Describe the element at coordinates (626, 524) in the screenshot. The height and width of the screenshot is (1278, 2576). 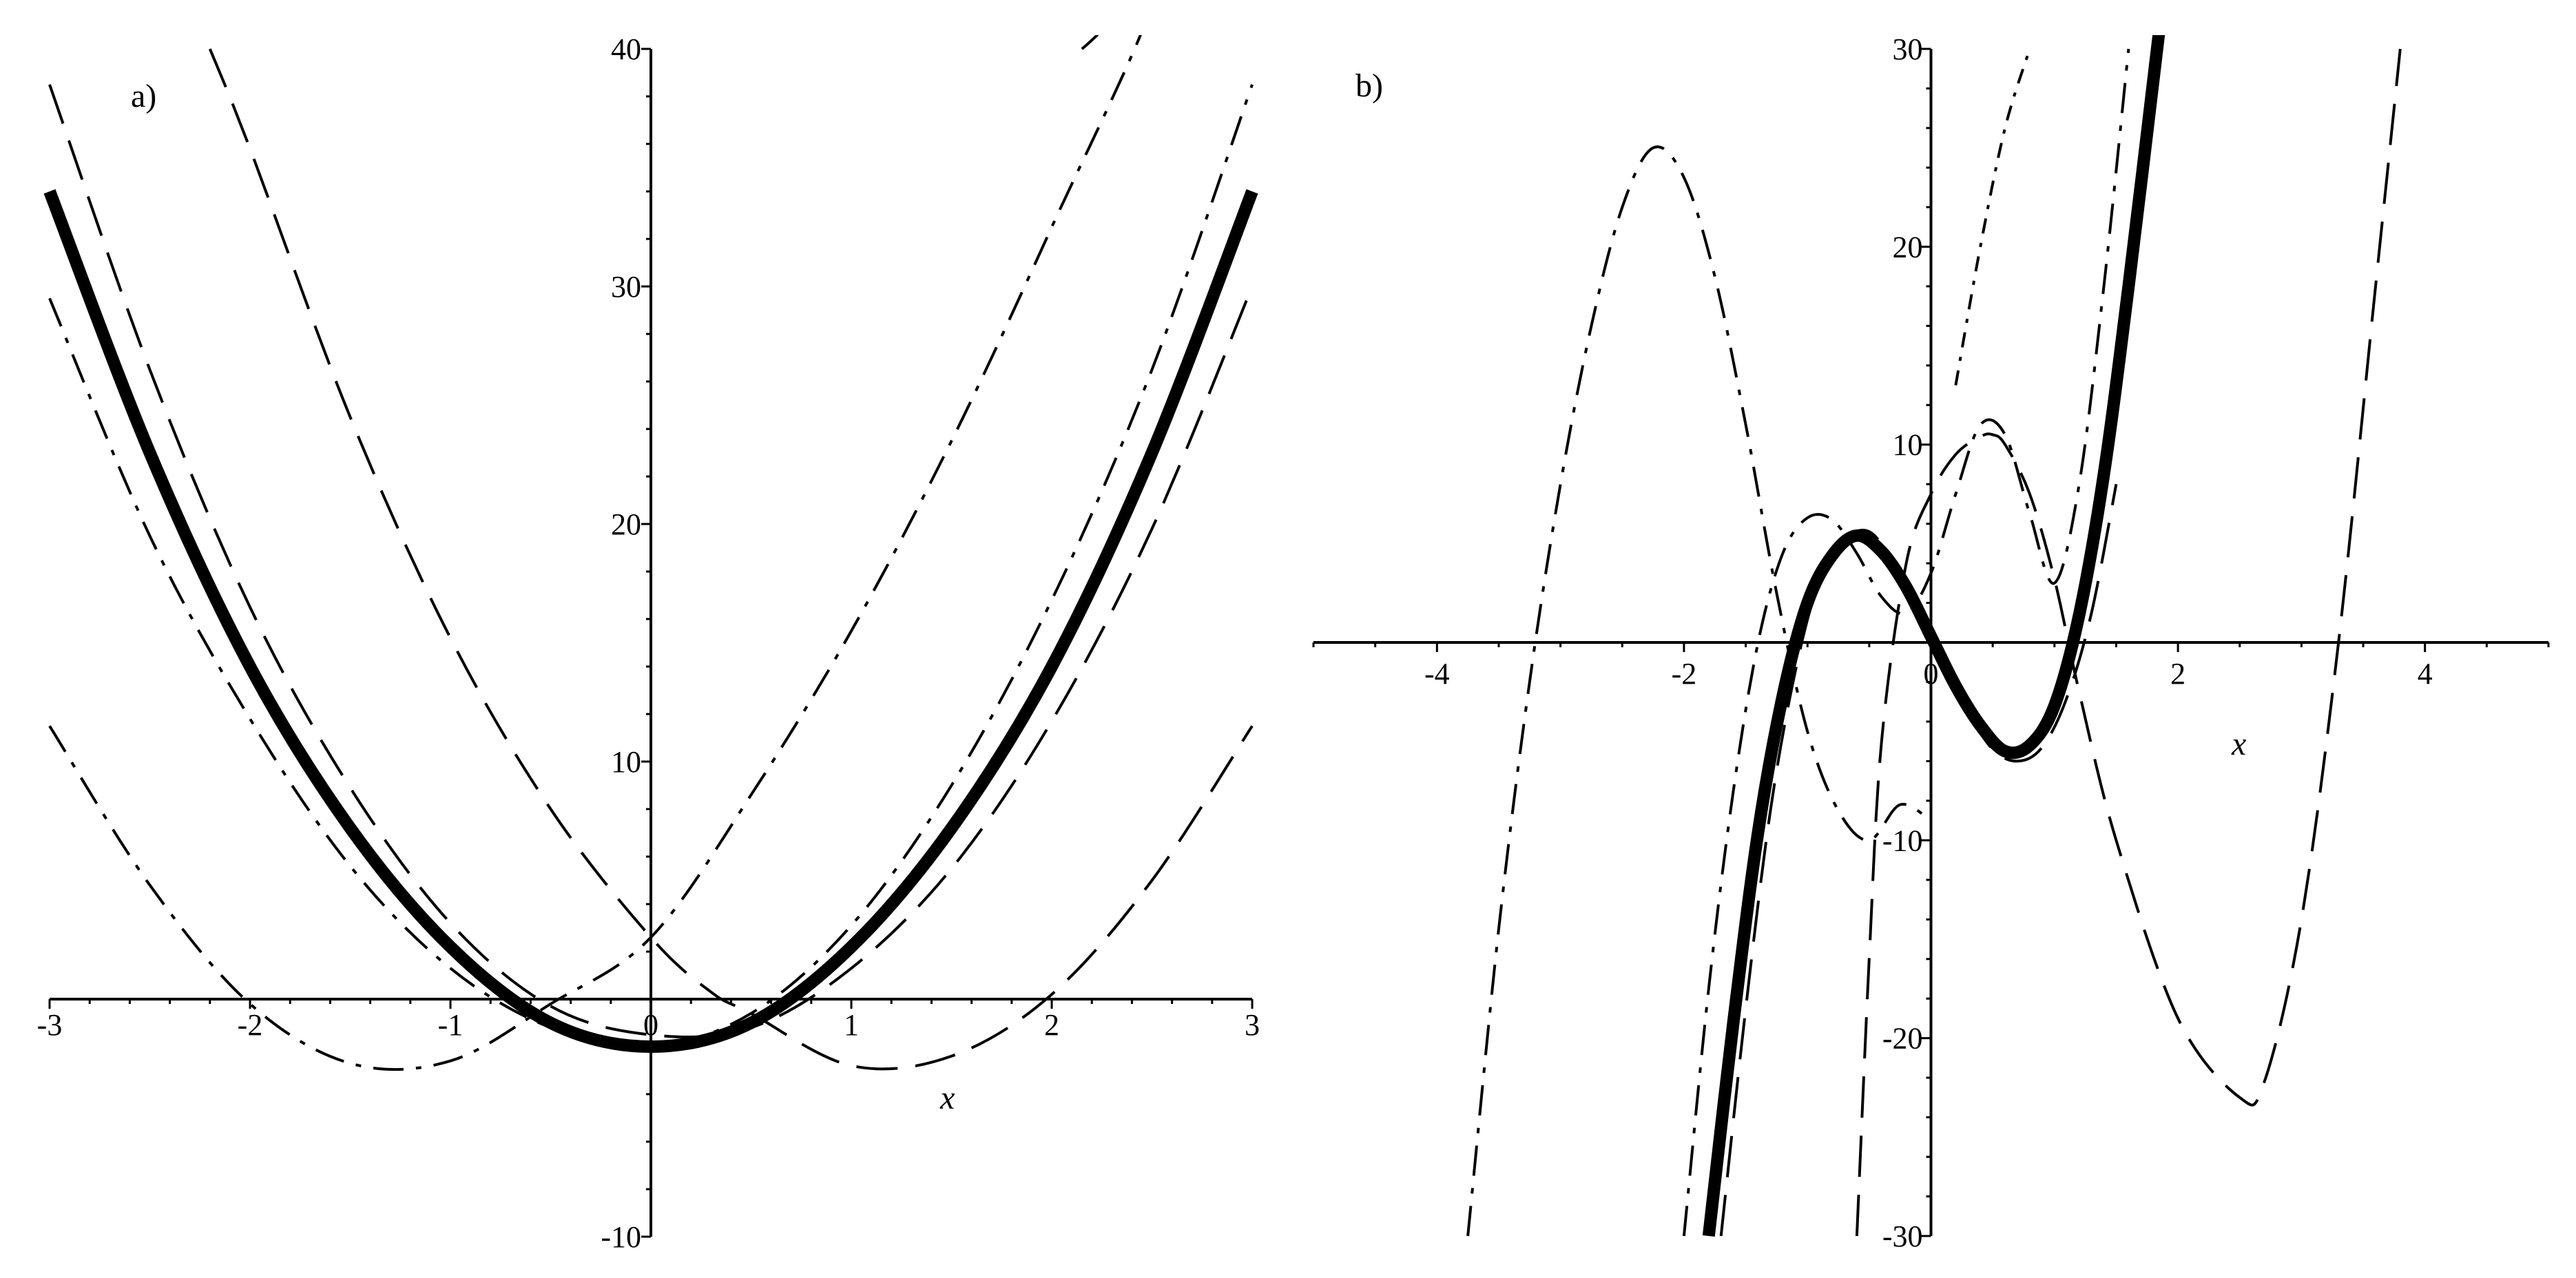
I see `panel-a-y-tick-label: 20` at that location.